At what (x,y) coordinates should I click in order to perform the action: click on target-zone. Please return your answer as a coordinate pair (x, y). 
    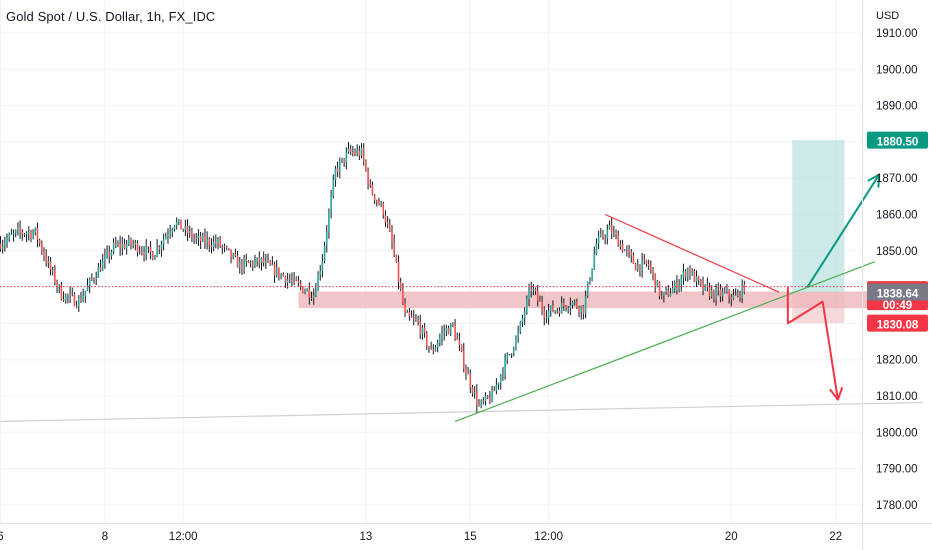
    Looking at the image, I should click on (818, 216).